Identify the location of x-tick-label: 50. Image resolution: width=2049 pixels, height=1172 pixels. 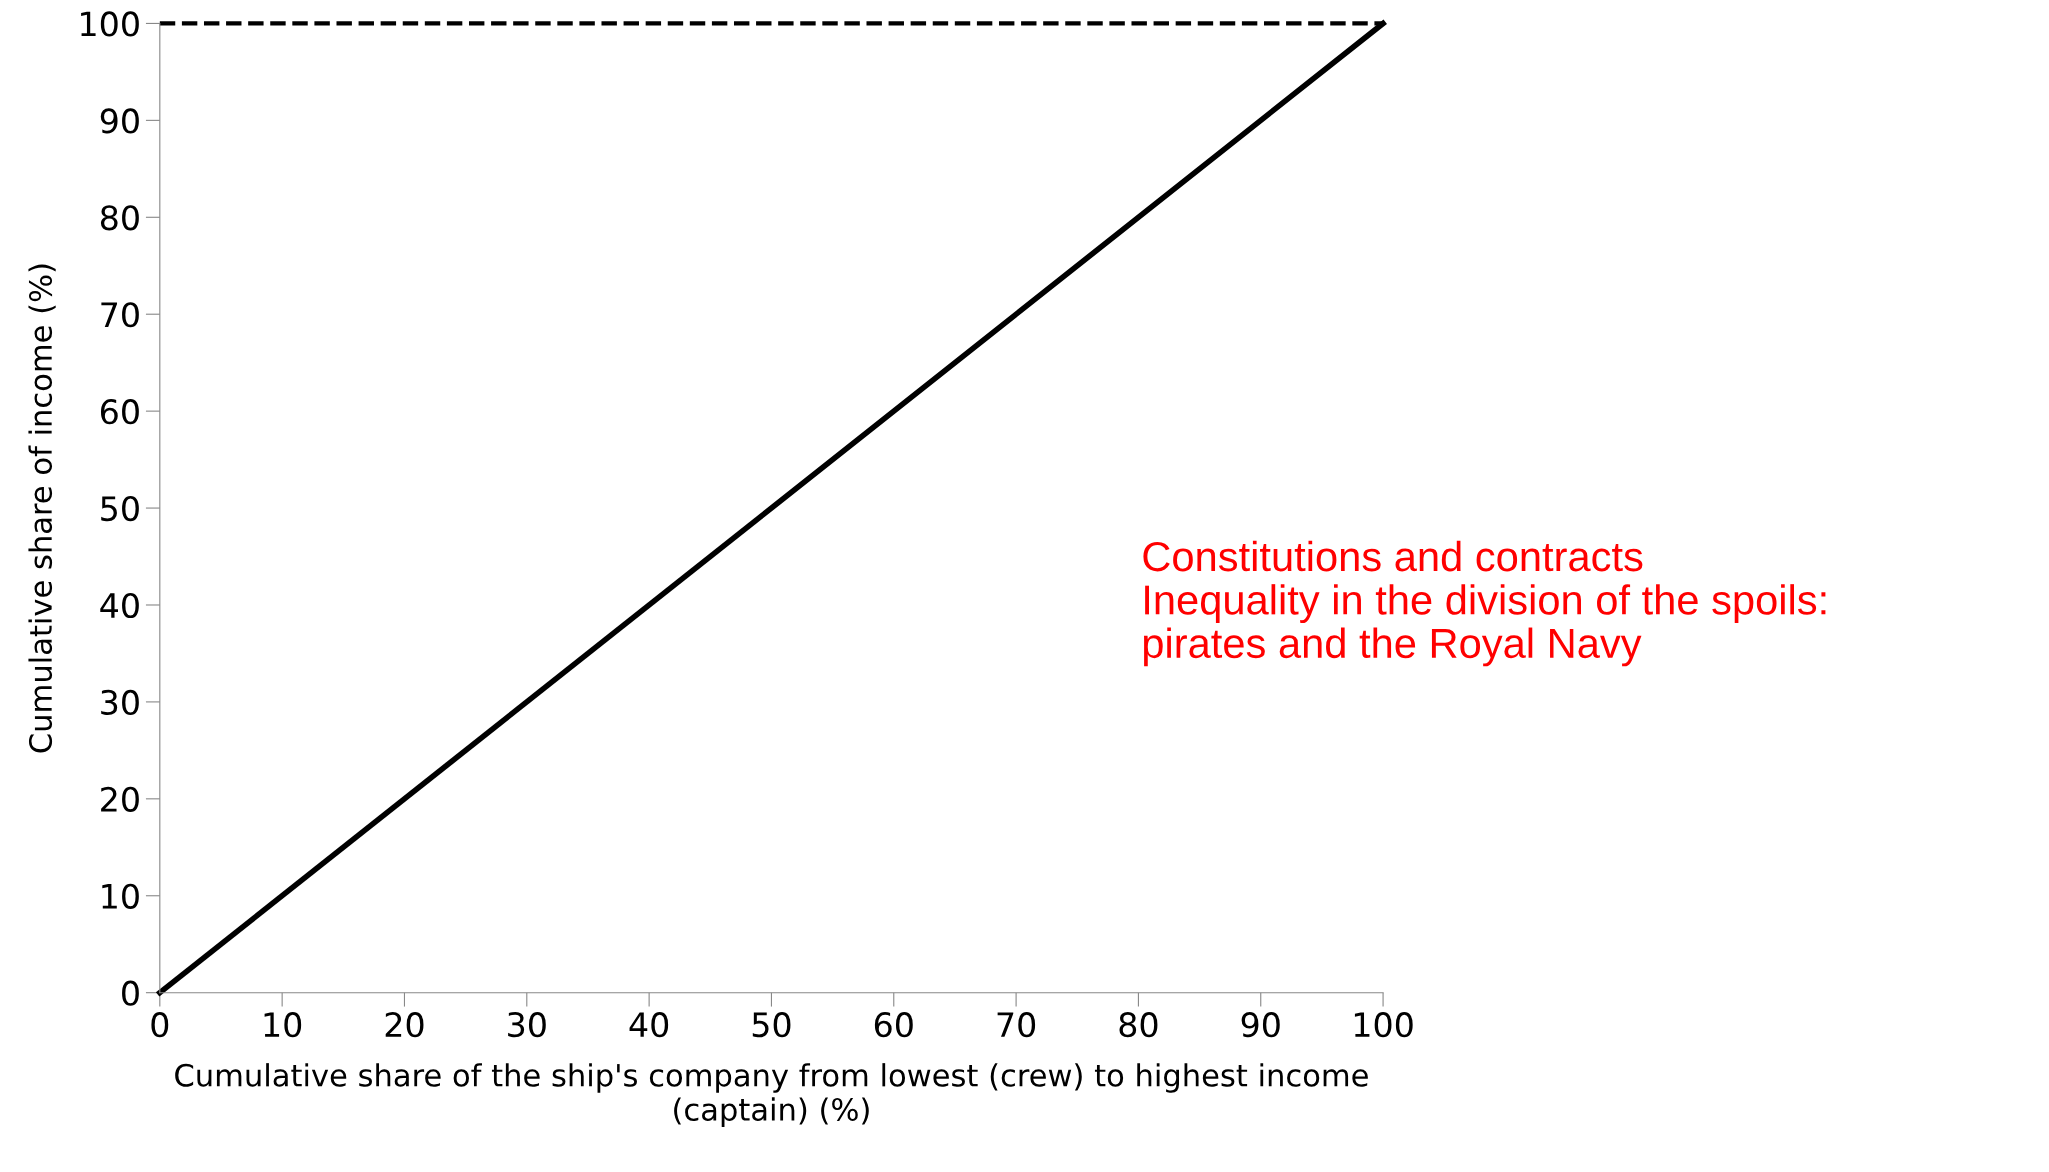
(771, 1025).